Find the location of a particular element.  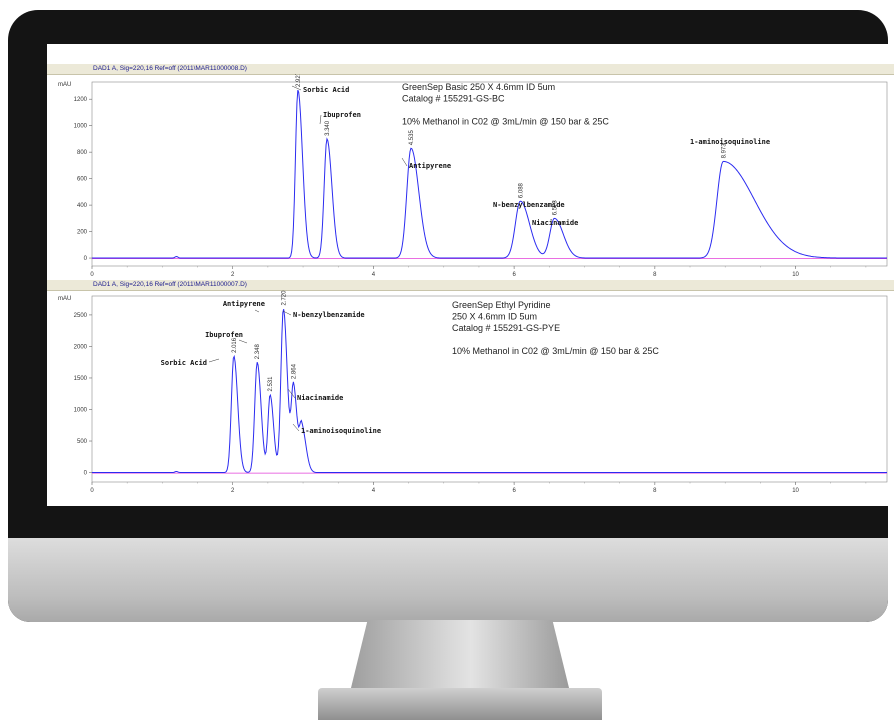

y-tick-label: 1500 is located at coordinates (81, 379).